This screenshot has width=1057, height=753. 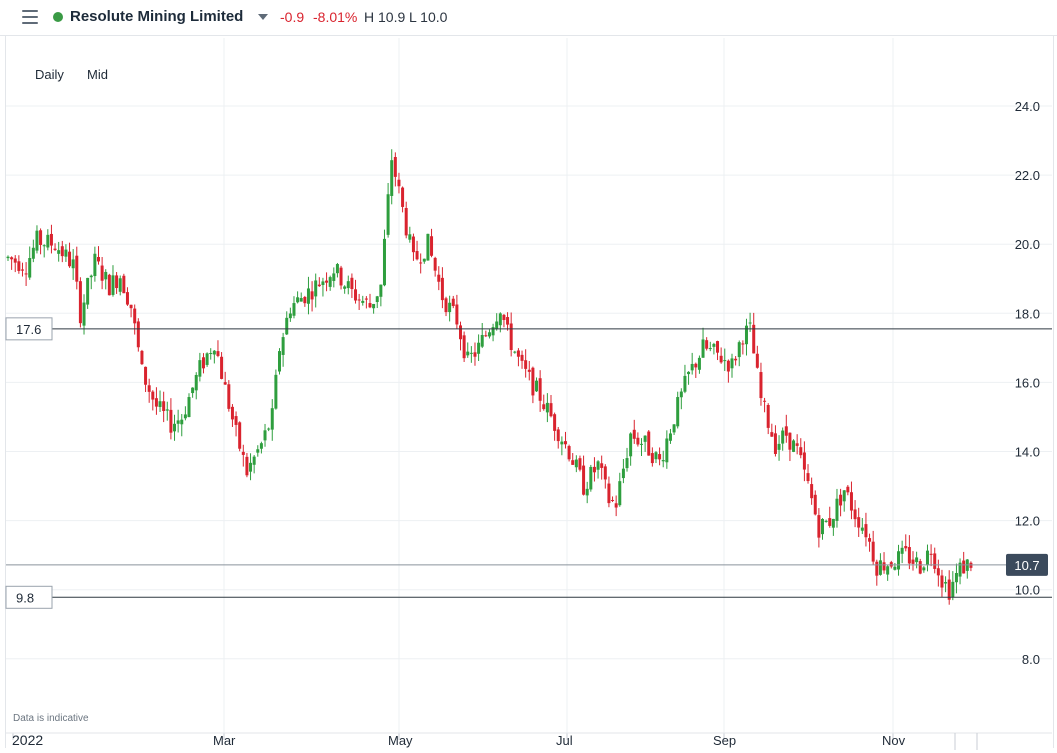 What do you see at coordinates (724, 740) in the screenshot?
I see `x-axis-label: Sep` at bounding box center [724, 740].